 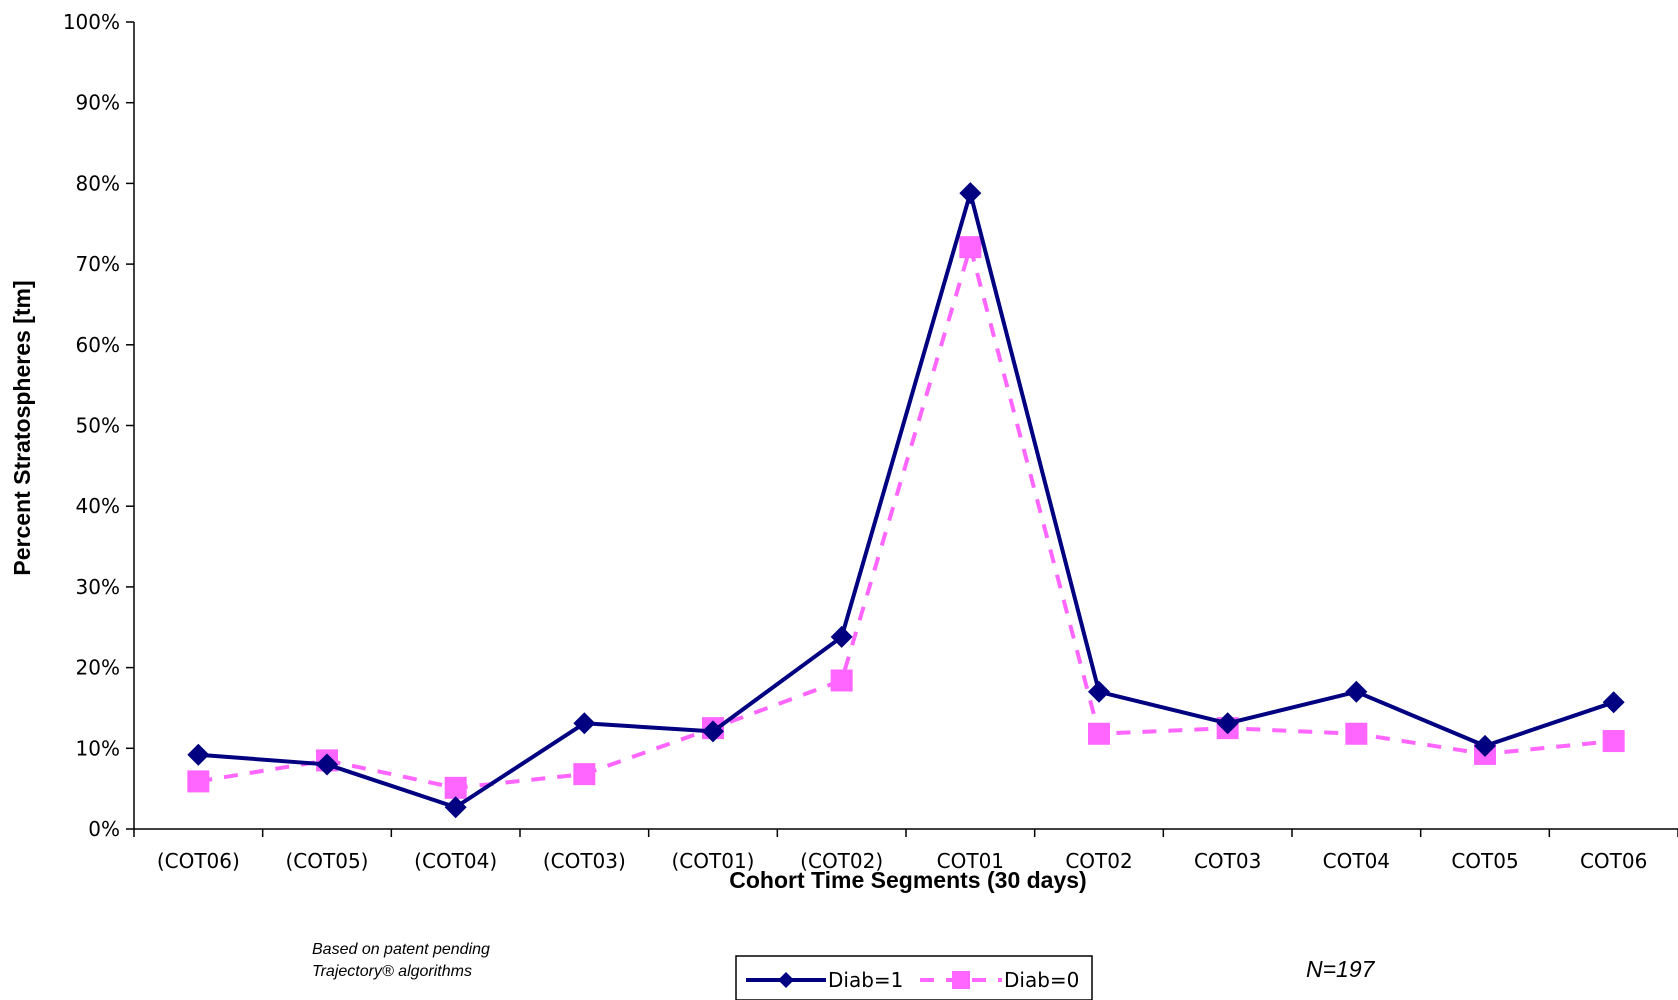 I want to click on patent-note-line2: Trajectory® algorithms, so click(x=392, y=971).